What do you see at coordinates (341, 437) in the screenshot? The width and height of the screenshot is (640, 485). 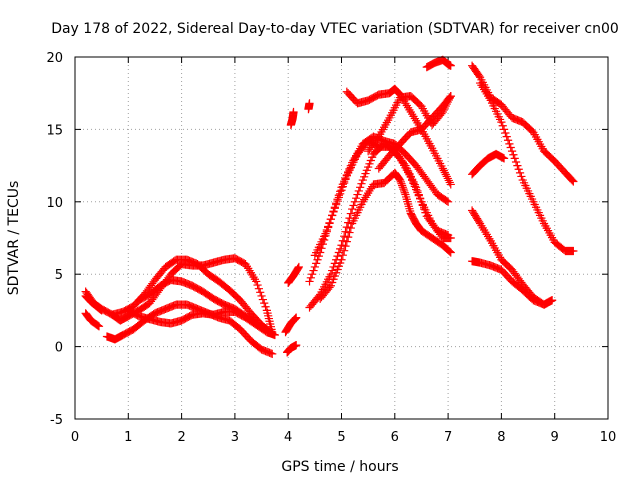 I see `x-tick-label: 5` at bounding box center [341, 437].